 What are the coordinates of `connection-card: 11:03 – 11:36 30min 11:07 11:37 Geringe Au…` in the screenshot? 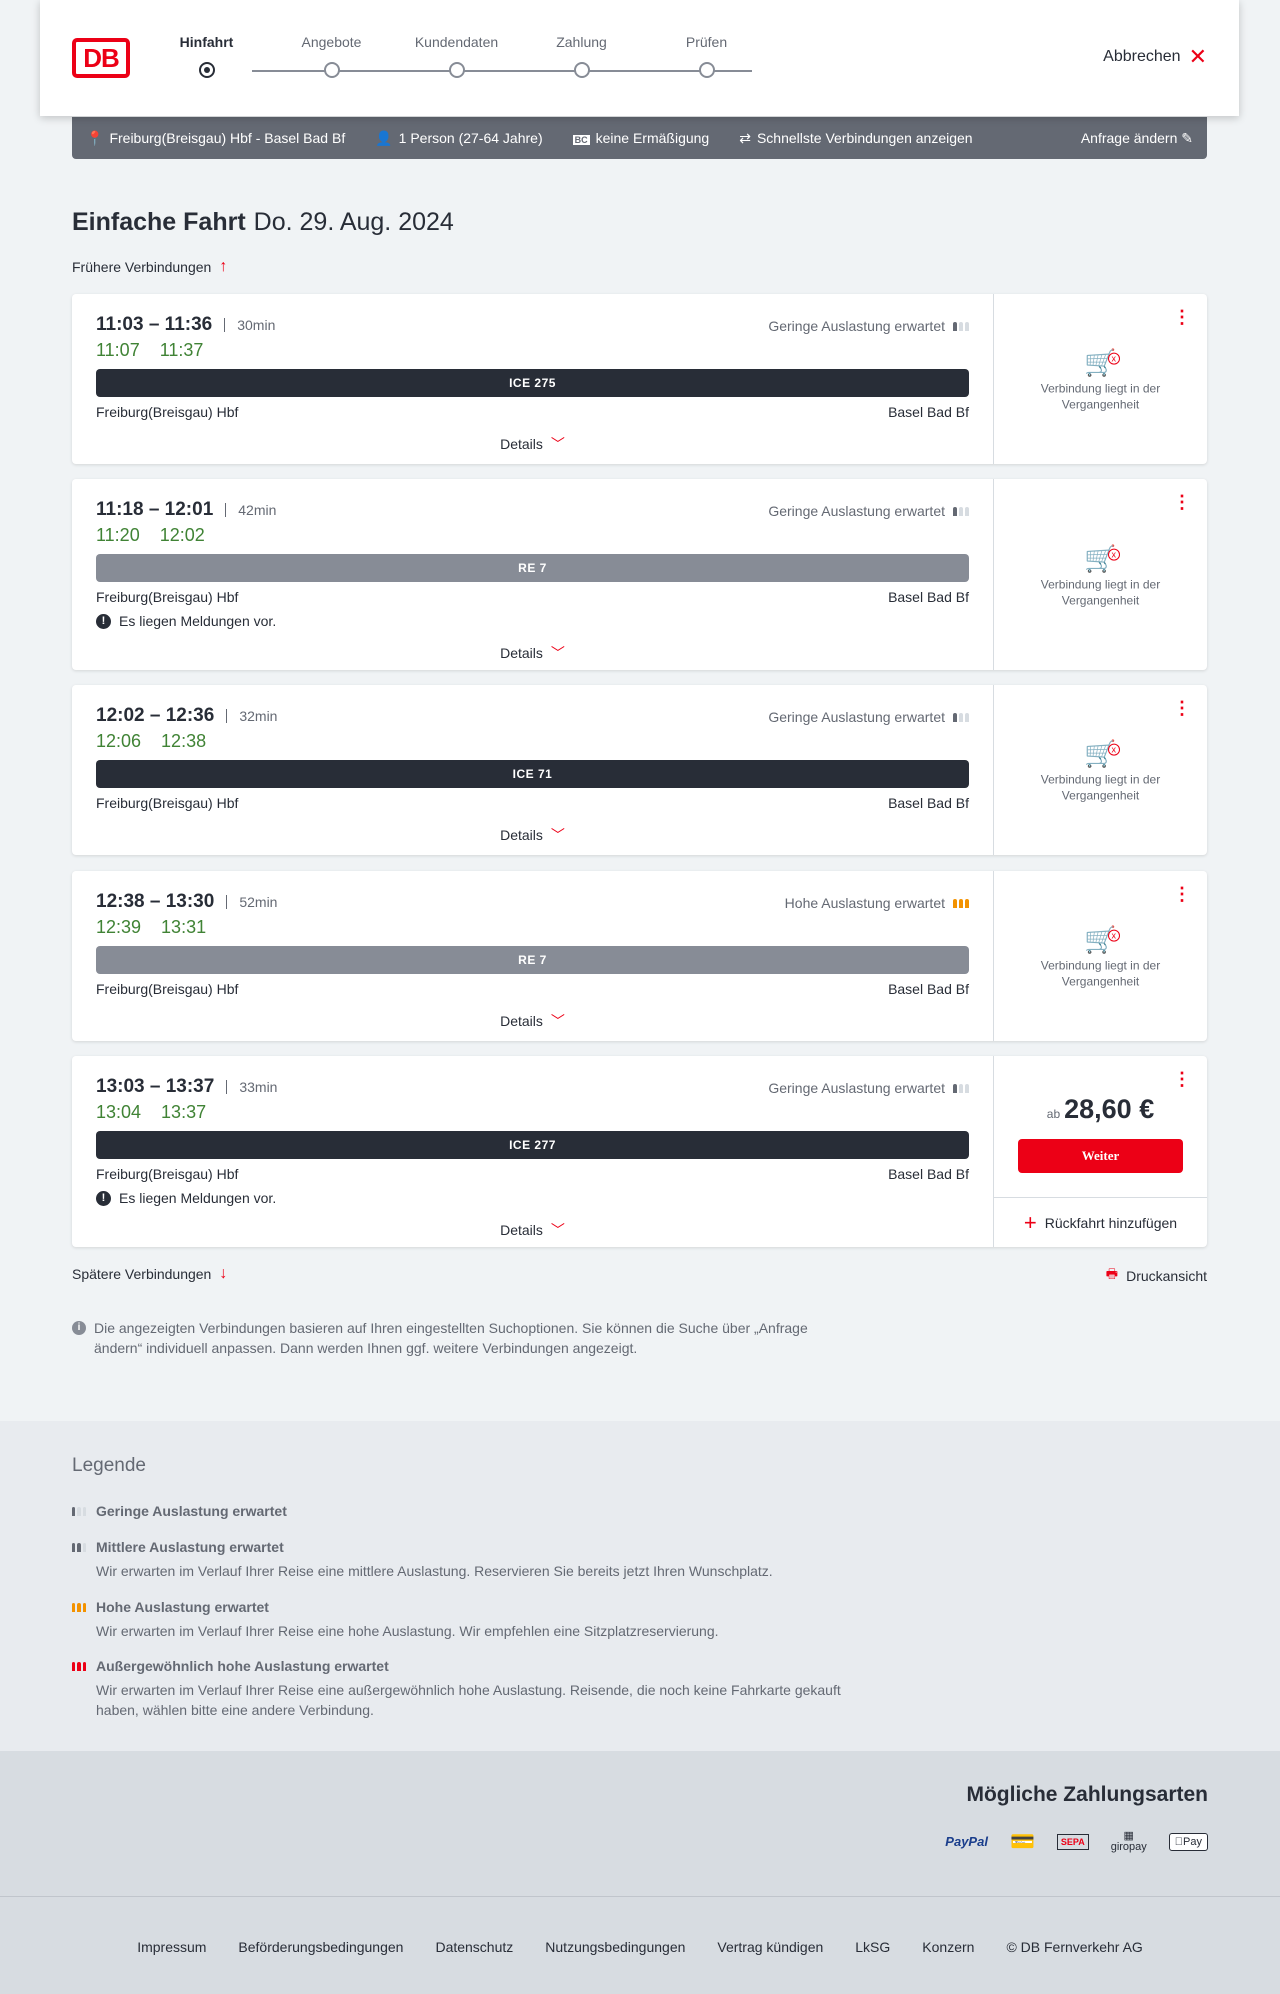 It's located at (639, 379).